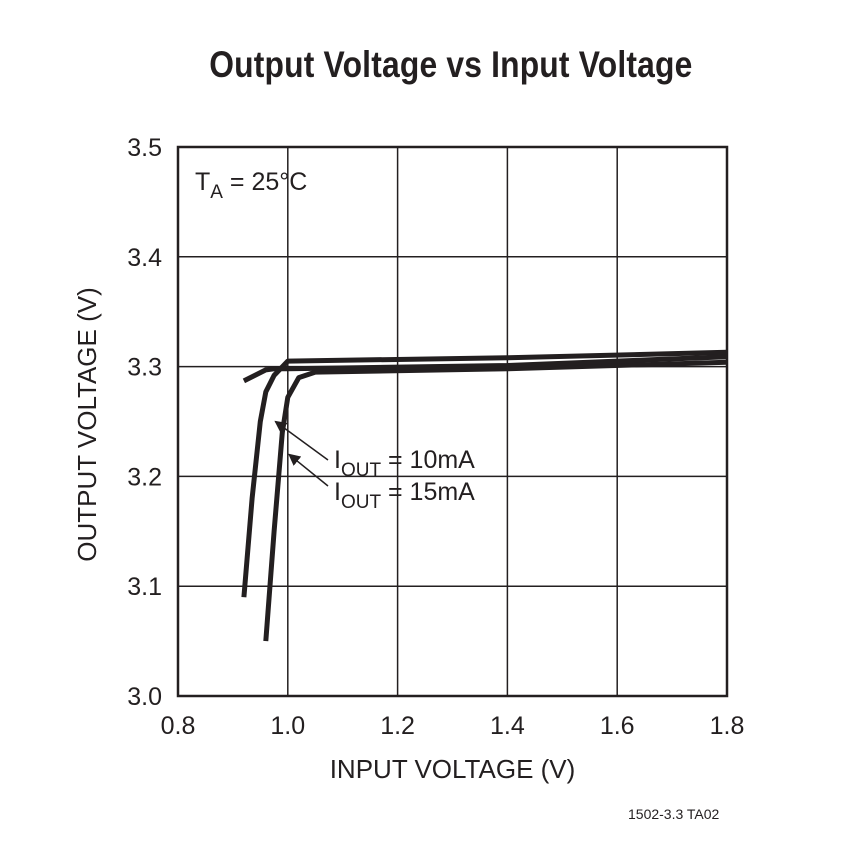 The height and width of the screenshot is (847, 855). Describe the element at coordinates (144, 422) in the screenshot. I see `y-tick-labels: 3.0 3.1 3.2 3.3 3.4 3.5` at that location.